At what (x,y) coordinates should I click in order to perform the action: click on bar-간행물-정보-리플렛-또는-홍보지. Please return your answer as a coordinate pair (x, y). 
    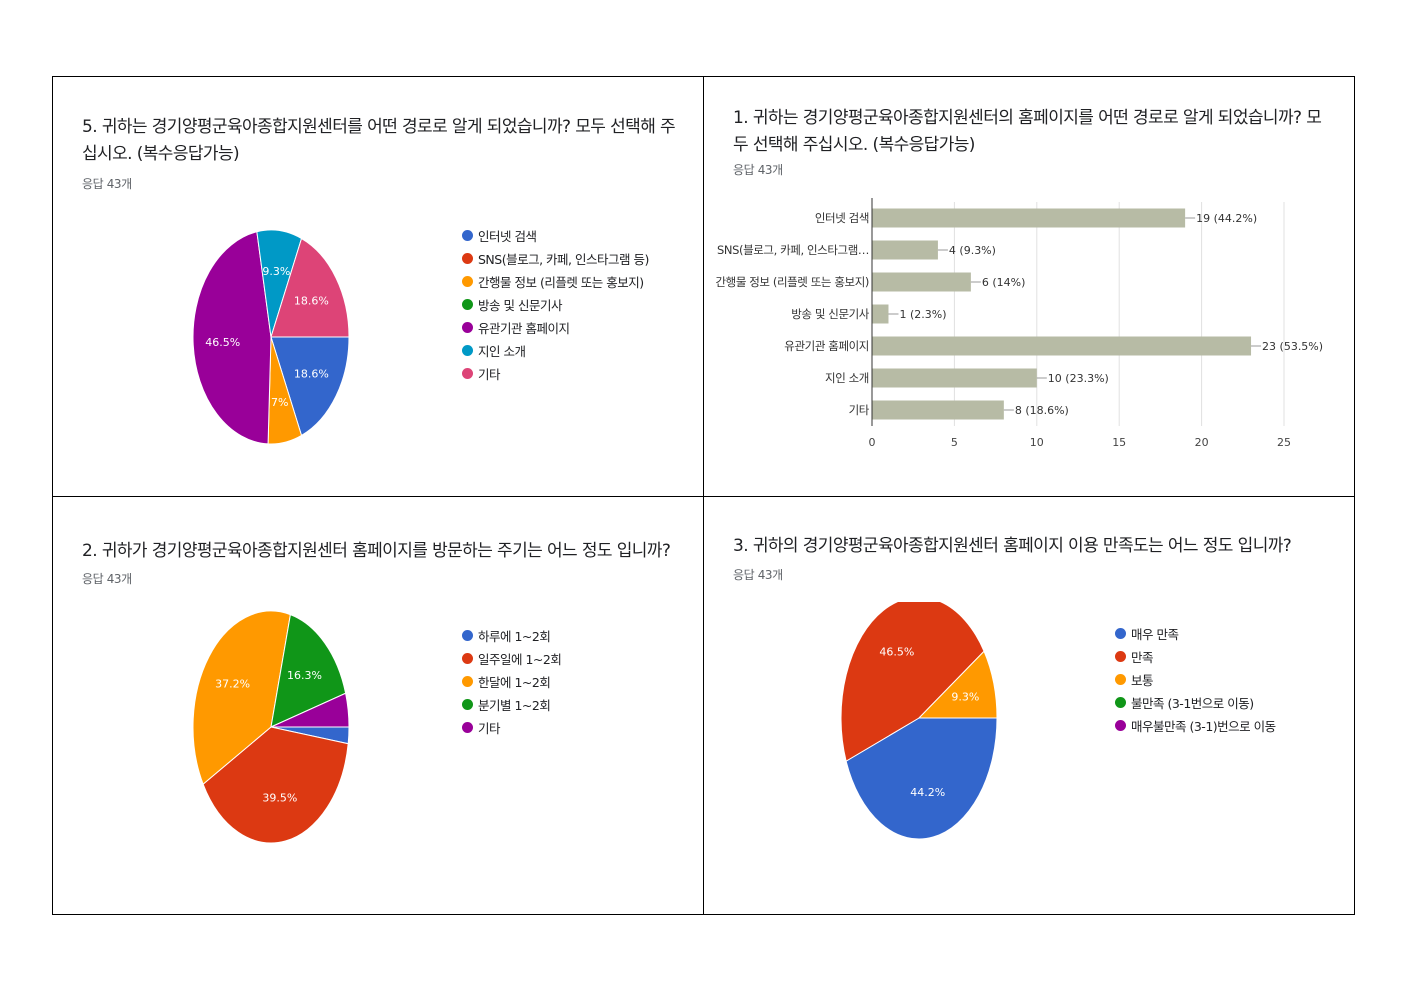
    Looking at the image, I should click on (921, 282).